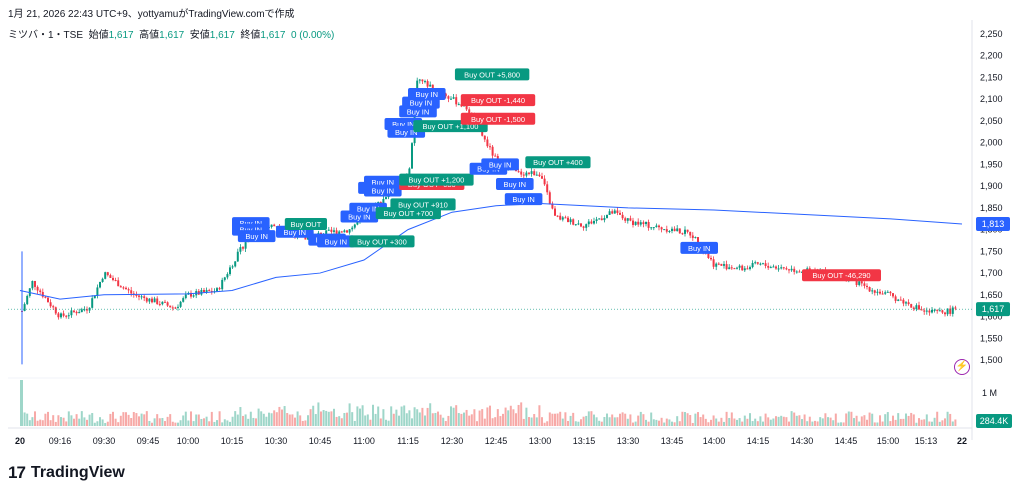 The width and height of the screenshot is (1024, 494). What do you see at coordinates (994, 421) in the screenshot?
I see `volume-tag-bg` at bounding box center [994, 421].